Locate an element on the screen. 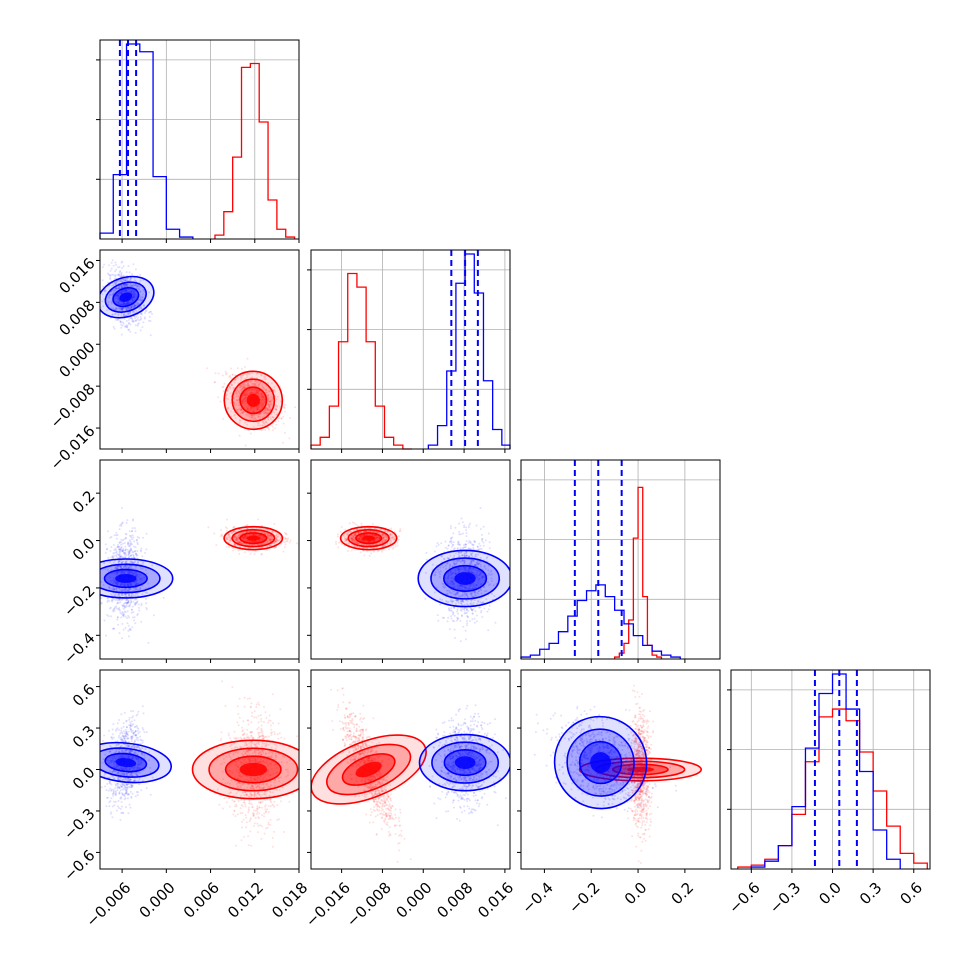 The height and width of the screenshot is (970, 970). x-tick-label: 0.008 is located at coordinates (454, 900).